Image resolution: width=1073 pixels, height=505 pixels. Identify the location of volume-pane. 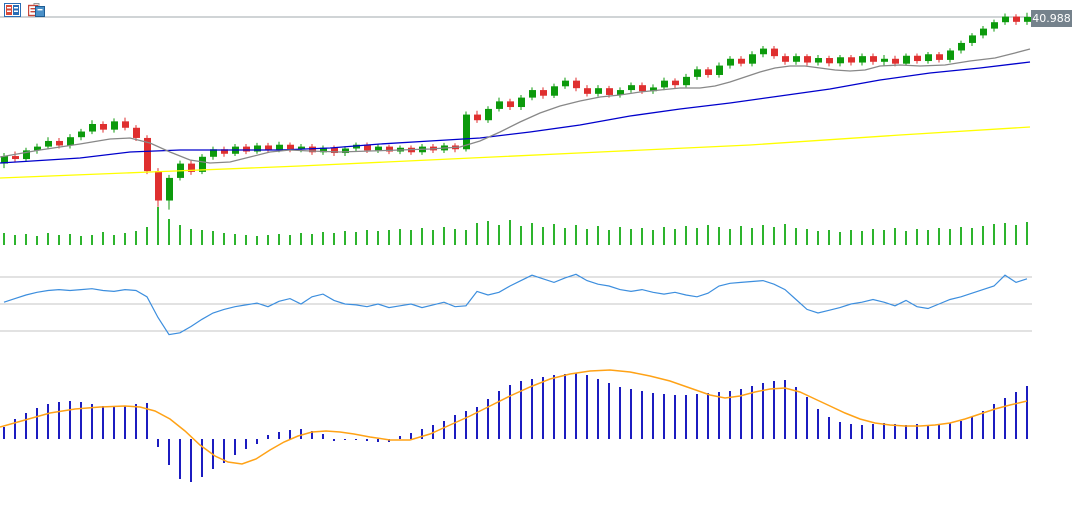
(515, 226).